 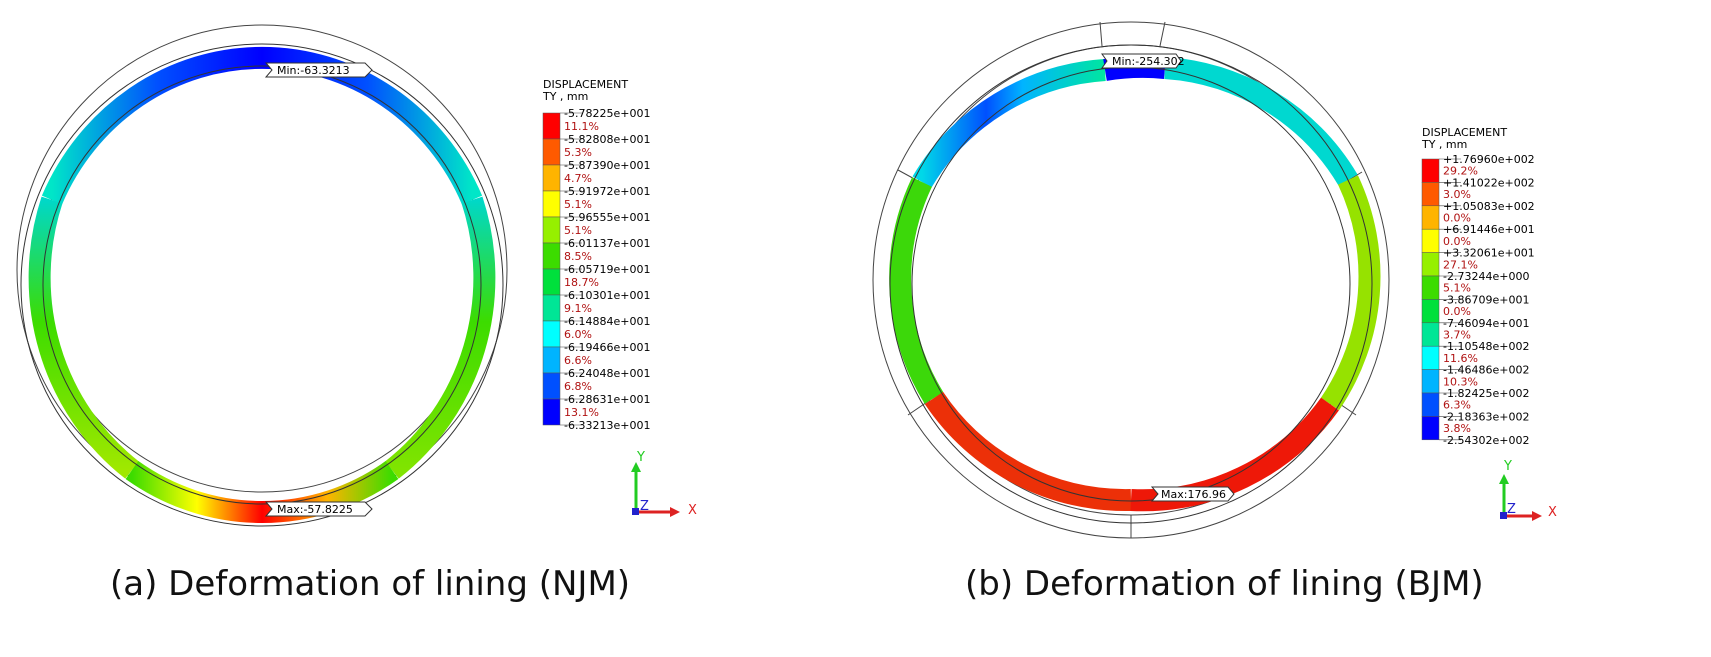 What do you see at coordinates (1460, 358) in the screenshot?
I see `legend-percent: 11.6%` at bounding box center [1460, 358].